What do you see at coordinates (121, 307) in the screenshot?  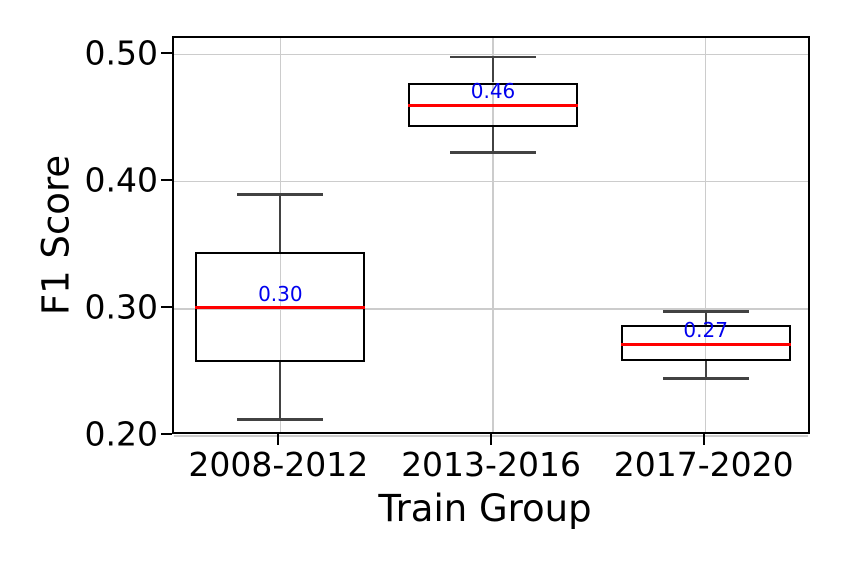 I see `y-tick-label: 0.30` at bounding box center [121, 307].